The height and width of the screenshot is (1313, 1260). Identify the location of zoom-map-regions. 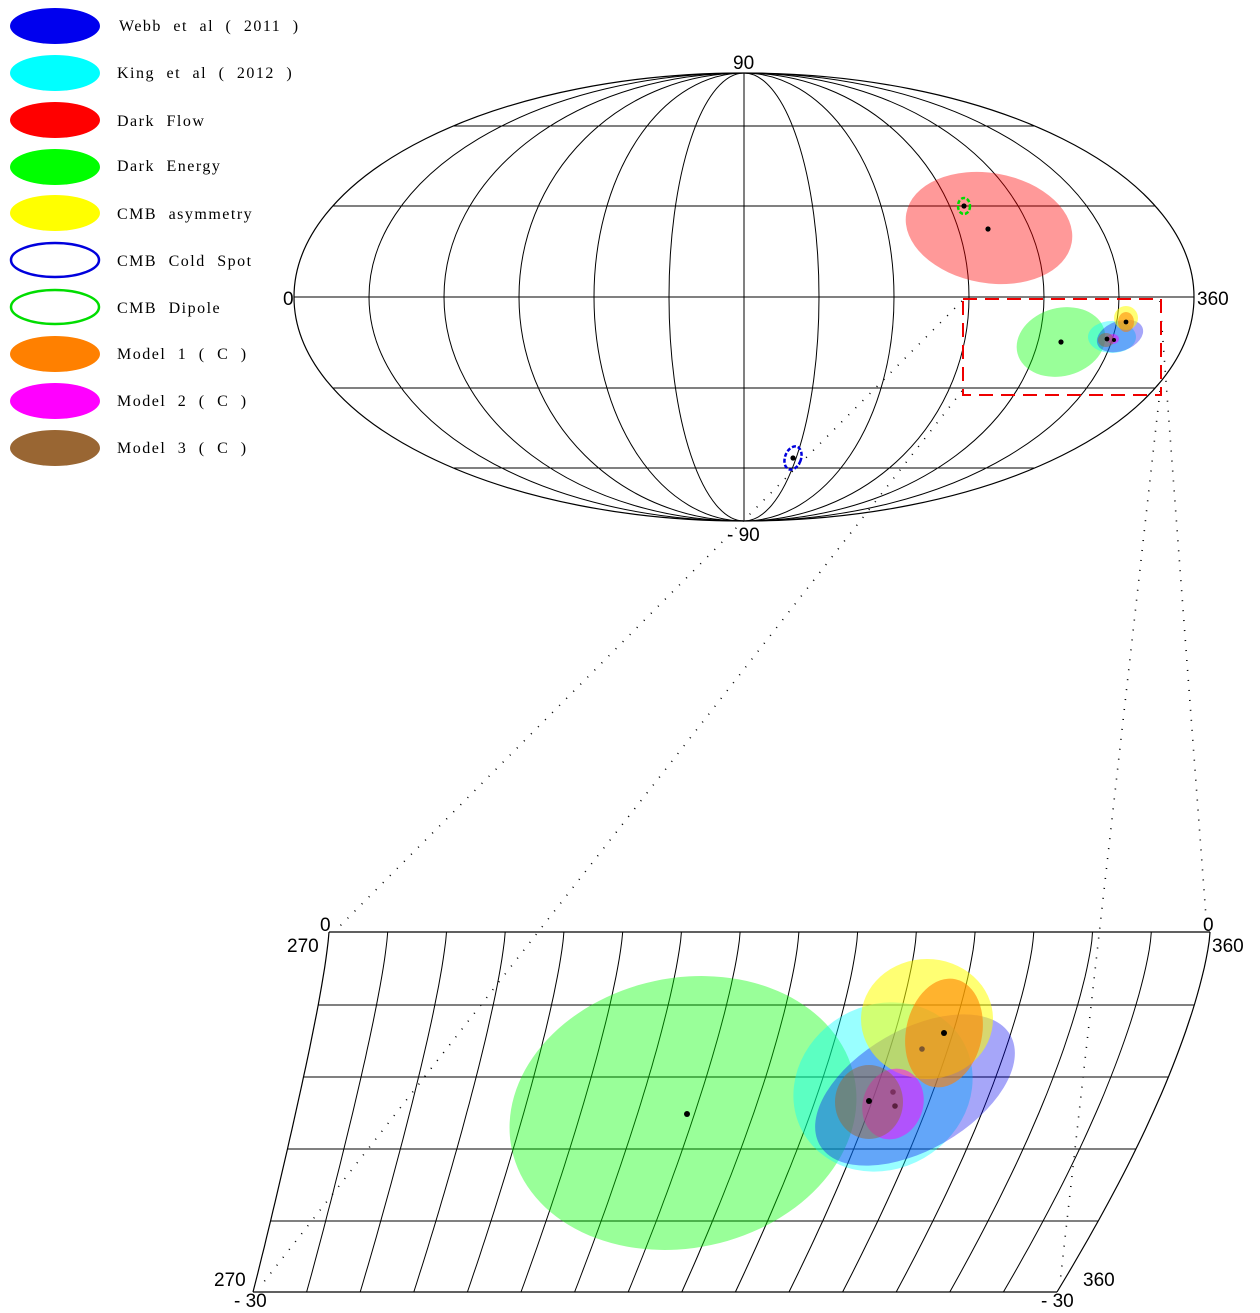
(762, 1104).